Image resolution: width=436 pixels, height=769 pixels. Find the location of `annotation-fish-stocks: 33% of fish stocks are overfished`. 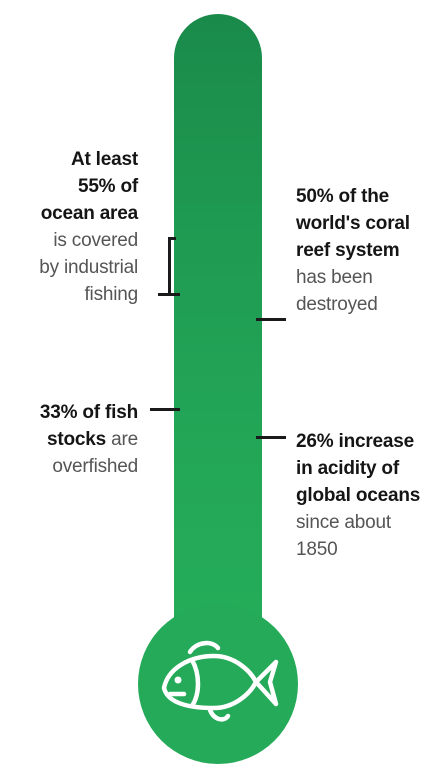

annotation-fish-stocks: 33% of fish stocks are overfished is located at coordinates (89, 439).